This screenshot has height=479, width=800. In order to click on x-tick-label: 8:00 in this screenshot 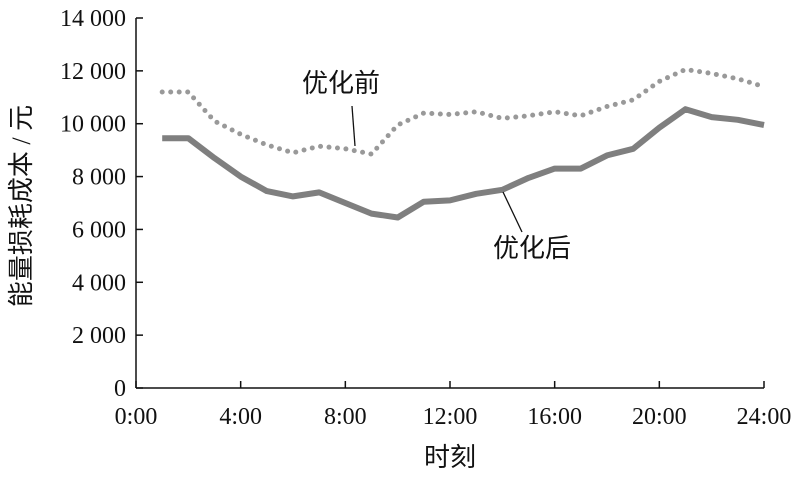, I will do `click(345, 417)`.